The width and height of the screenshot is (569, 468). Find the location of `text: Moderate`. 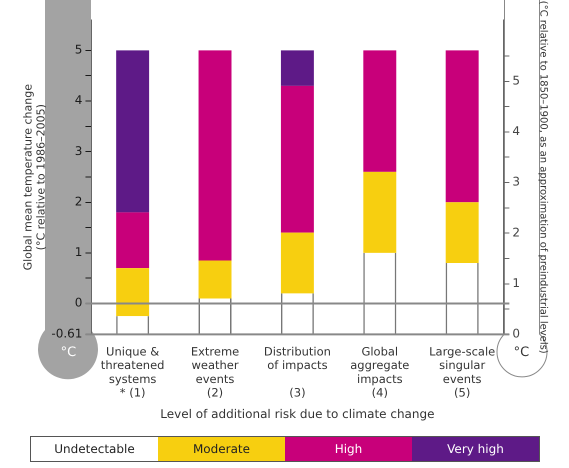

text: Moderate is located at coordinates (221, 449).